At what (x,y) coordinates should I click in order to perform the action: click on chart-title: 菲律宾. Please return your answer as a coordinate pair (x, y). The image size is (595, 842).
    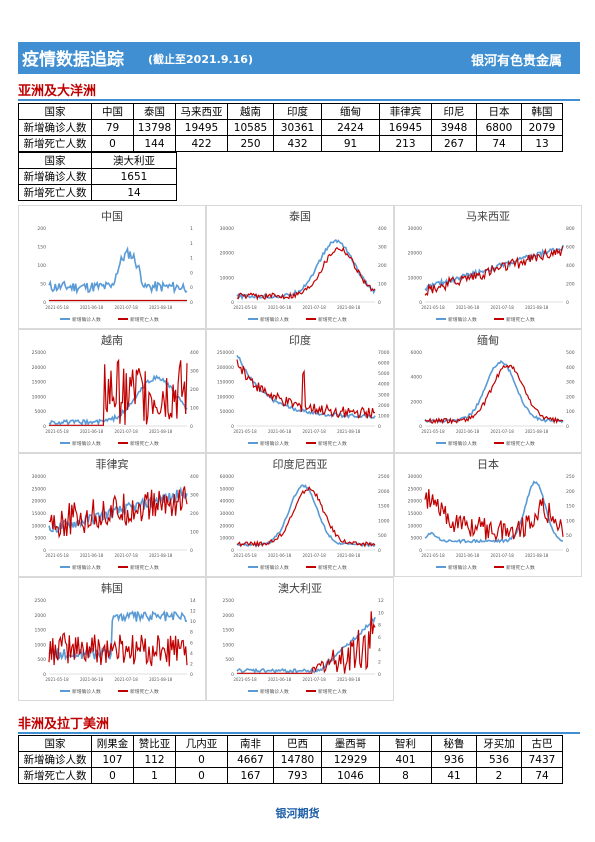
    Looking at the image, I should click on (112, 464).